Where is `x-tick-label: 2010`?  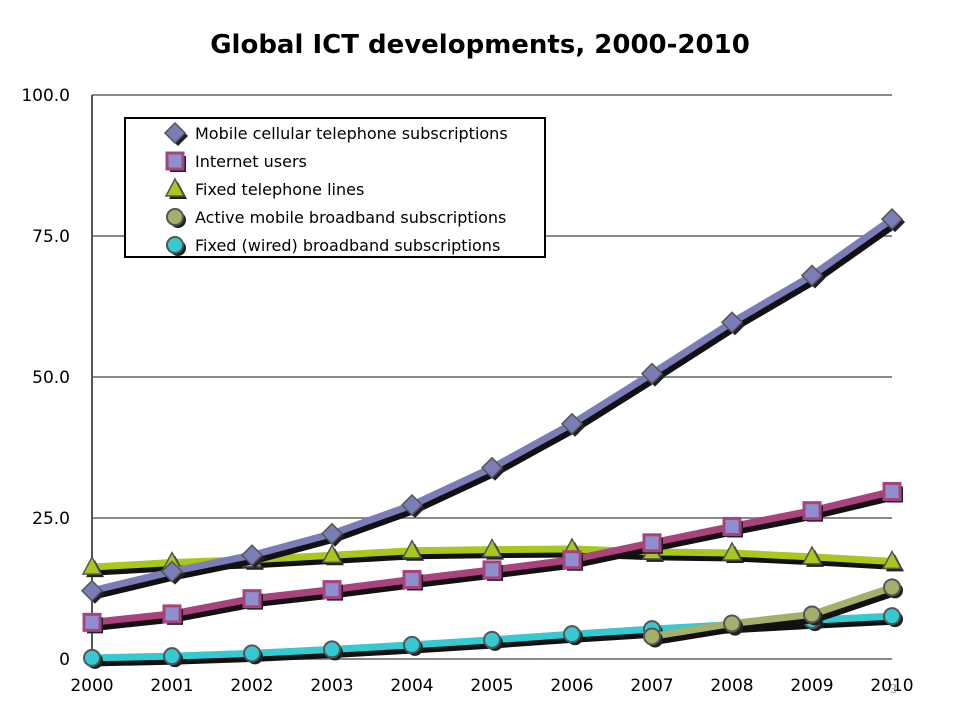
x-tick-label: 2010 is located at coordinates (891, 686).